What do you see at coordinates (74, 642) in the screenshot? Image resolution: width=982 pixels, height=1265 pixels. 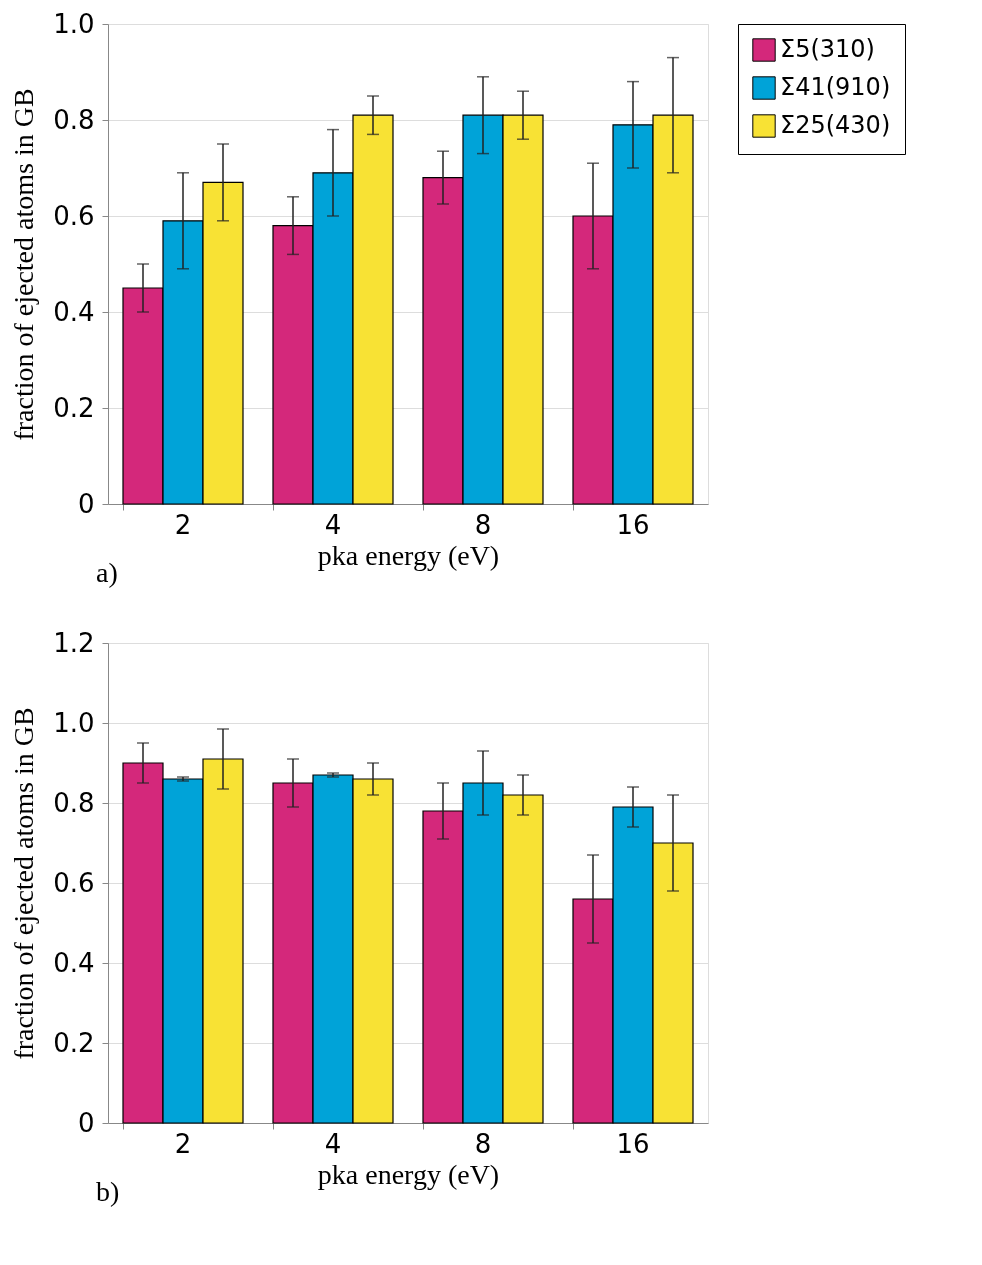 I see `y-tick-label: 1.2` at bounding box center [74, 642].